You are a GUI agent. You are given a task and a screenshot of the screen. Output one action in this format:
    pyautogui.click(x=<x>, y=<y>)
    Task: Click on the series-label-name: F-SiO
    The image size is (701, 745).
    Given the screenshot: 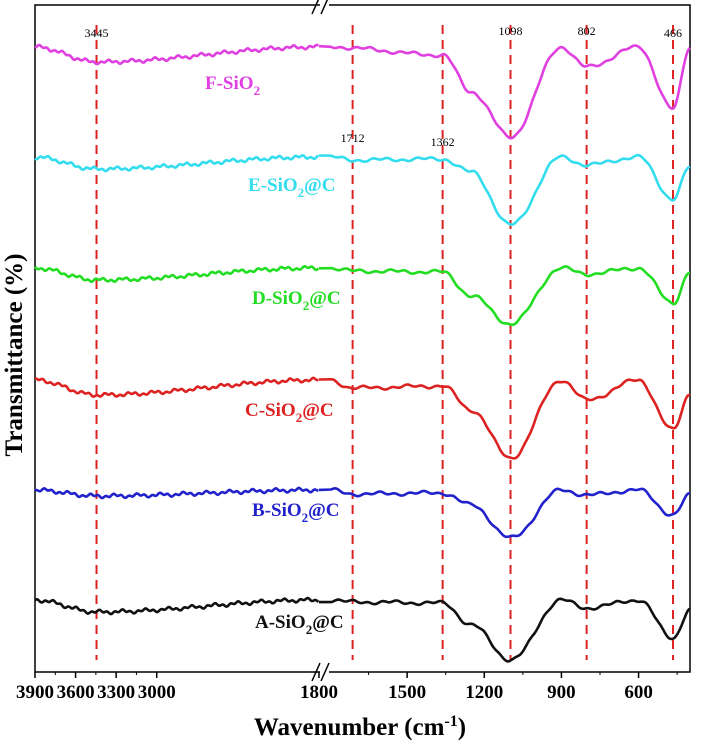 What is the action you would take?
    pyautogui.click(x=229, y=83)
    